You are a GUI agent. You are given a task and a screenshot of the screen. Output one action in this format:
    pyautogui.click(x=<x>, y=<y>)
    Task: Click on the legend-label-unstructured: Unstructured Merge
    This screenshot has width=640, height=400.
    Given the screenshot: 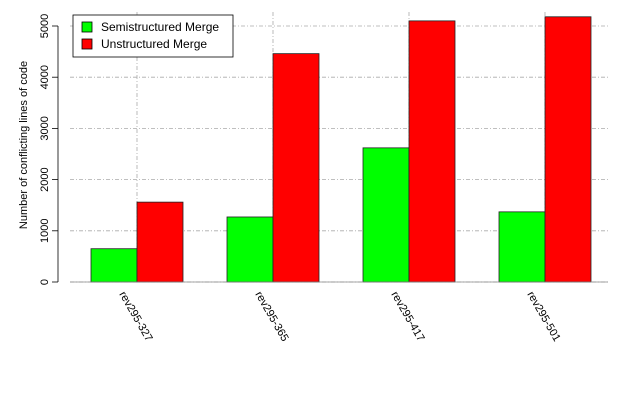 What is the action you would take?
    pyautogui.click(x=154, y=44)
    